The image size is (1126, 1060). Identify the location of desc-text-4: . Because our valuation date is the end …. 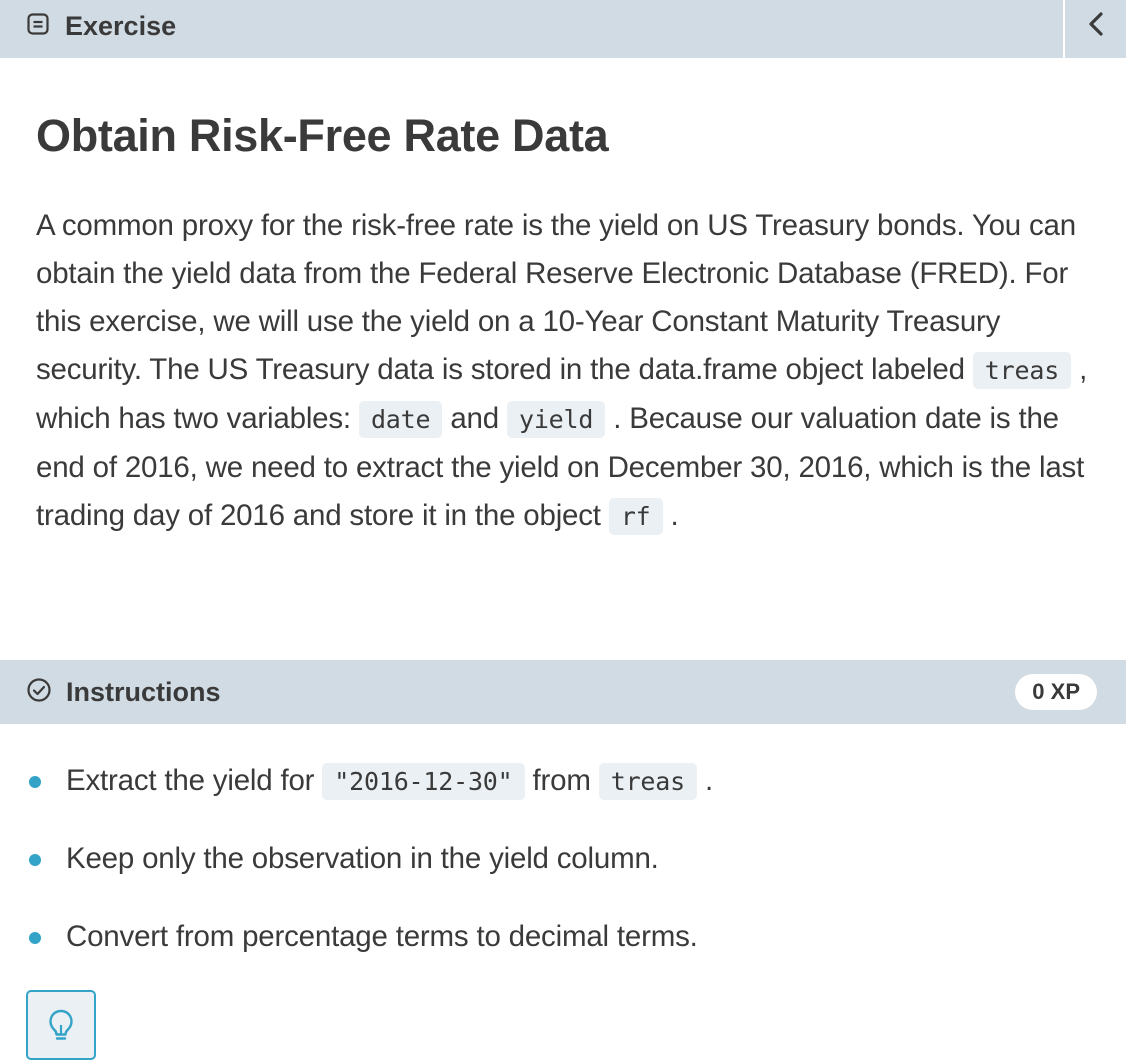
(560, 467).